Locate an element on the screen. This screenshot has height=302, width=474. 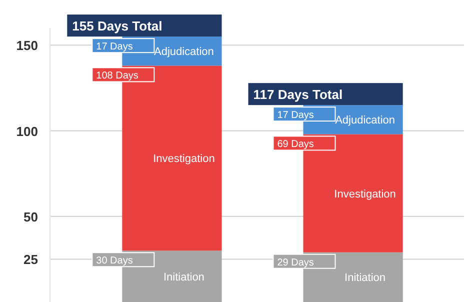
y-tick-label: 50 is located at coordinates (31, 216).